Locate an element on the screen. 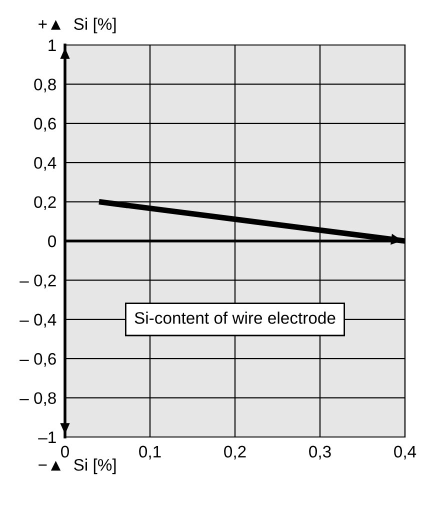  y-tick-label: 0 is located at coordinates (52, 241).